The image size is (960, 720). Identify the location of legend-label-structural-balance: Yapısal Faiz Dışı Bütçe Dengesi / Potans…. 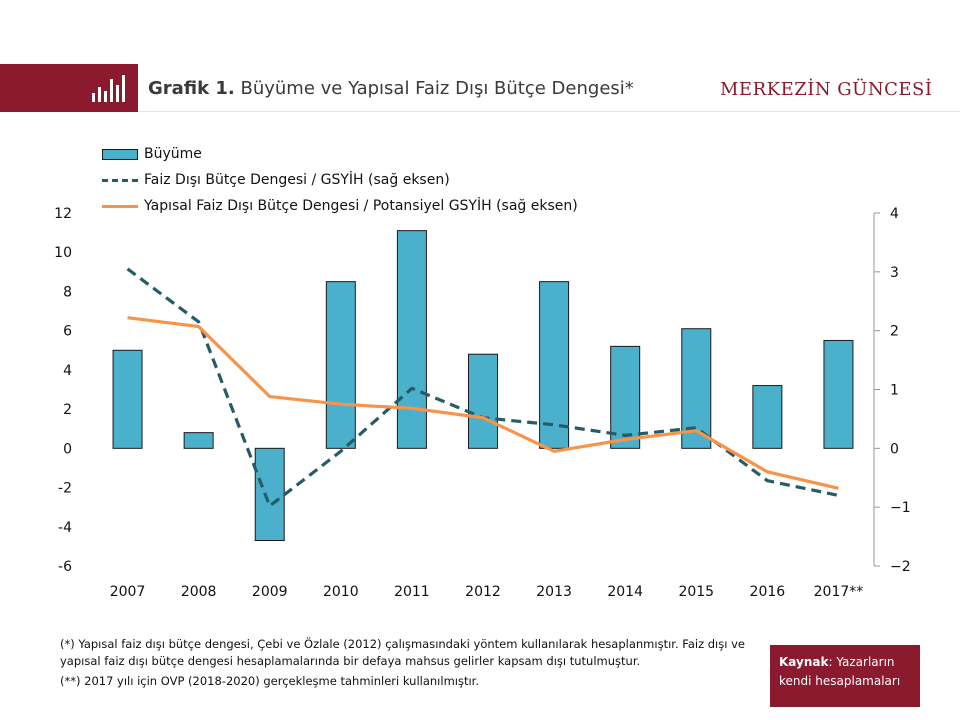
(361, 206).